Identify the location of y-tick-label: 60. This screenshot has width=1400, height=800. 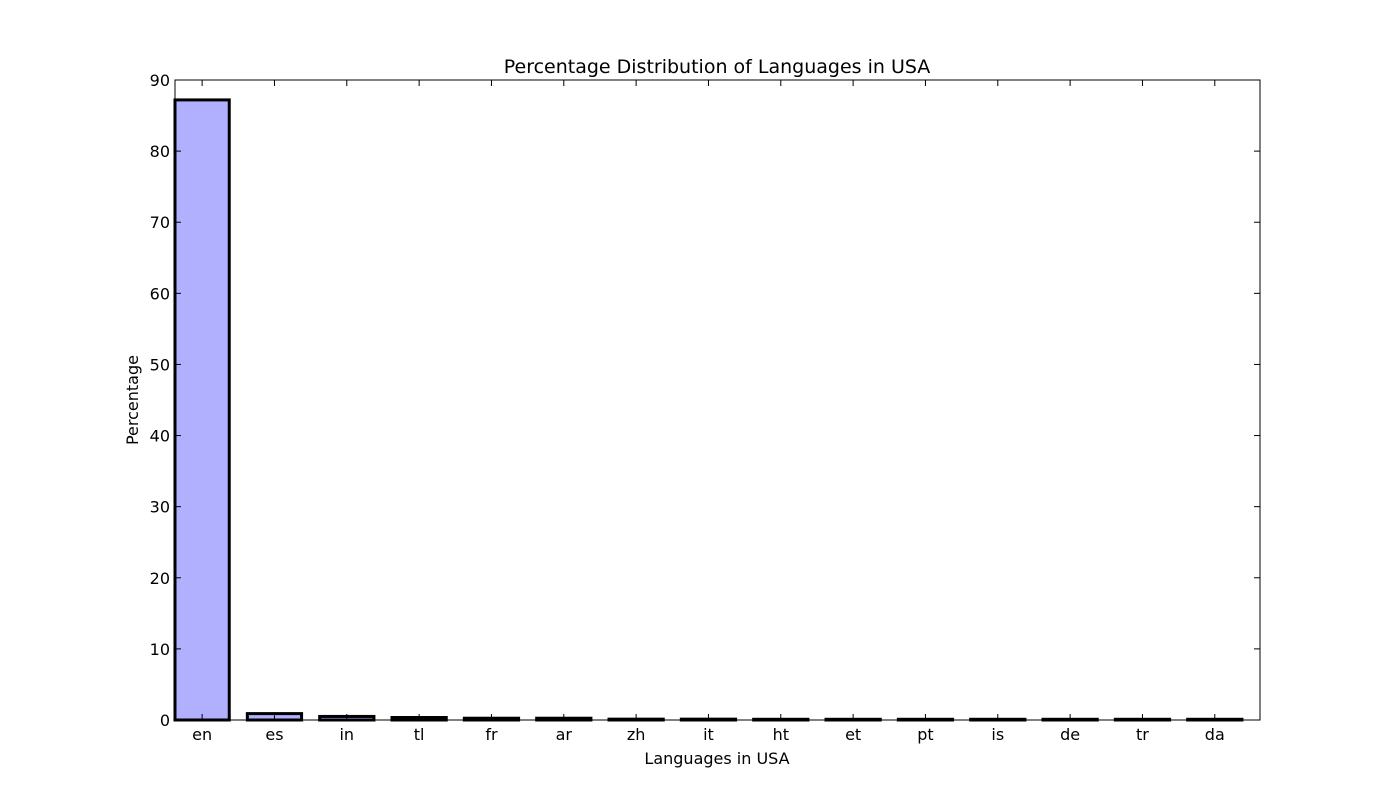
(160, 293).